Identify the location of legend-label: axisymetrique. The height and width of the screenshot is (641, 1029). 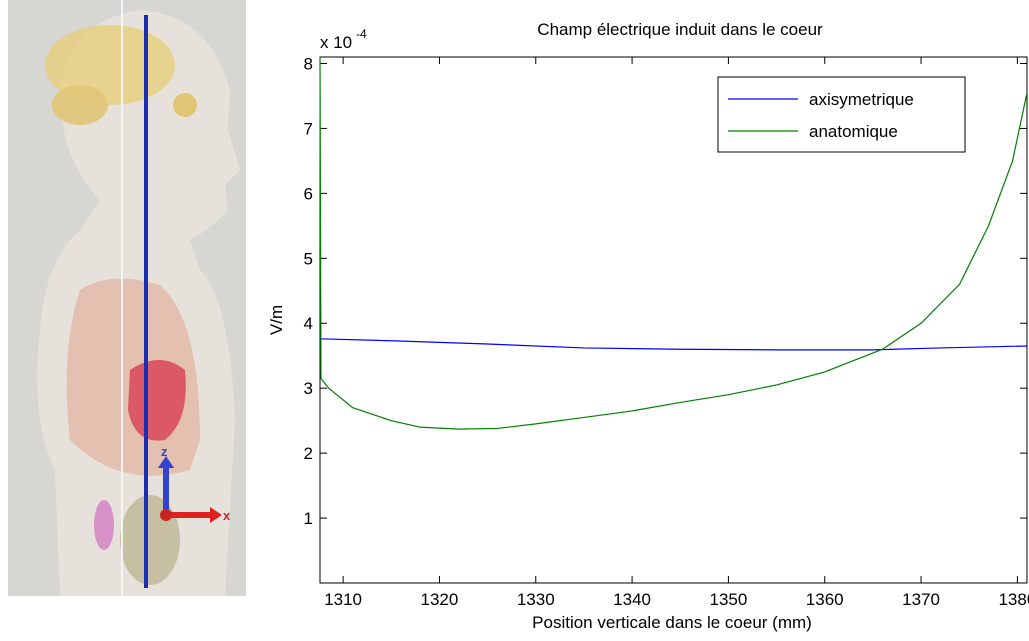
(861, 99).